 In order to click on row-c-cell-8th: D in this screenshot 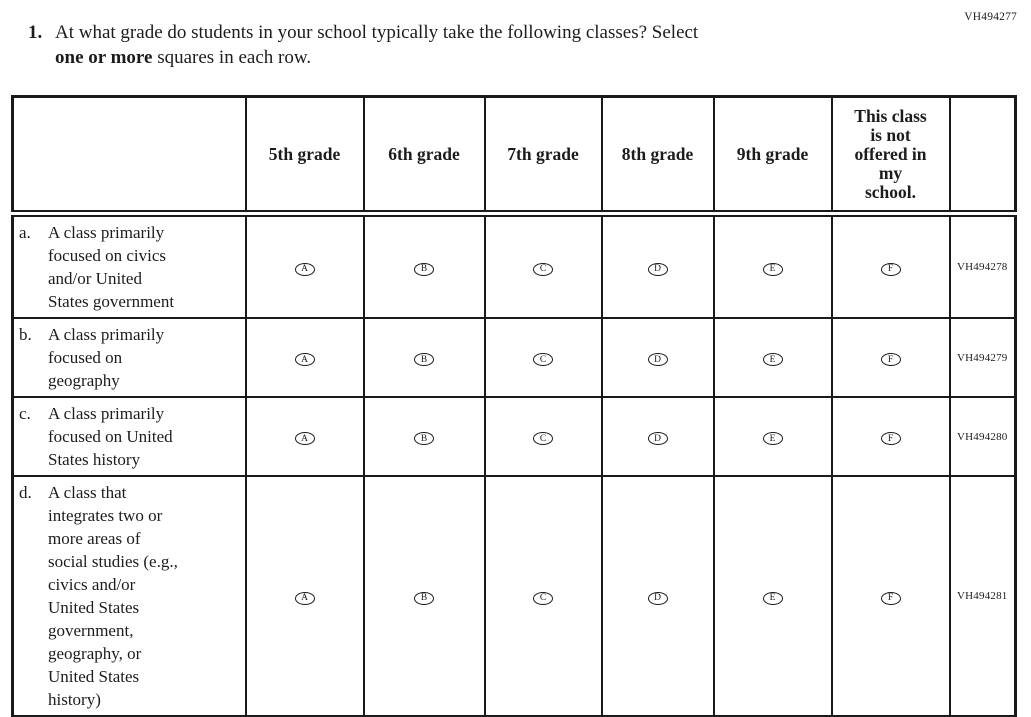, I will do `click(657, 436)`.